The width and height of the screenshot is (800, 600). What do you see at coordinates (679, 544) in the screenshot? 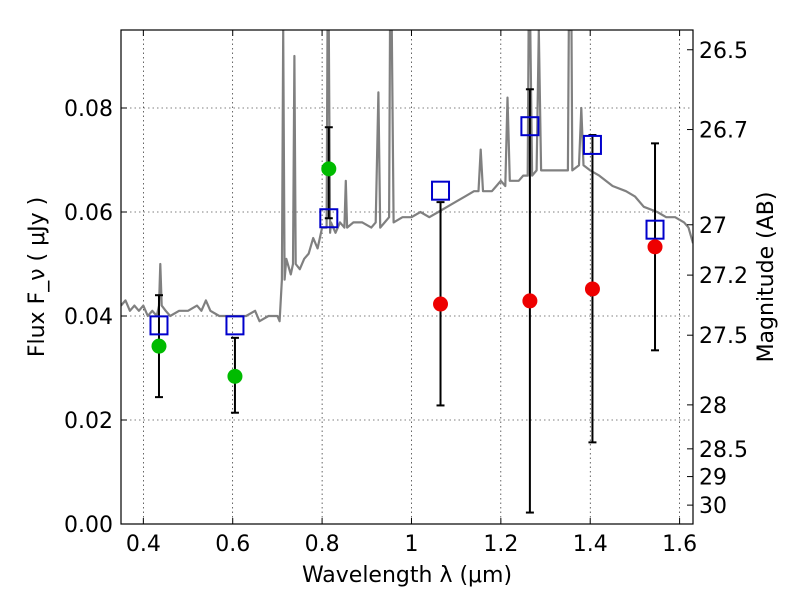
I see `x-tick-label: 1.6` at bounding box center [679, 544].